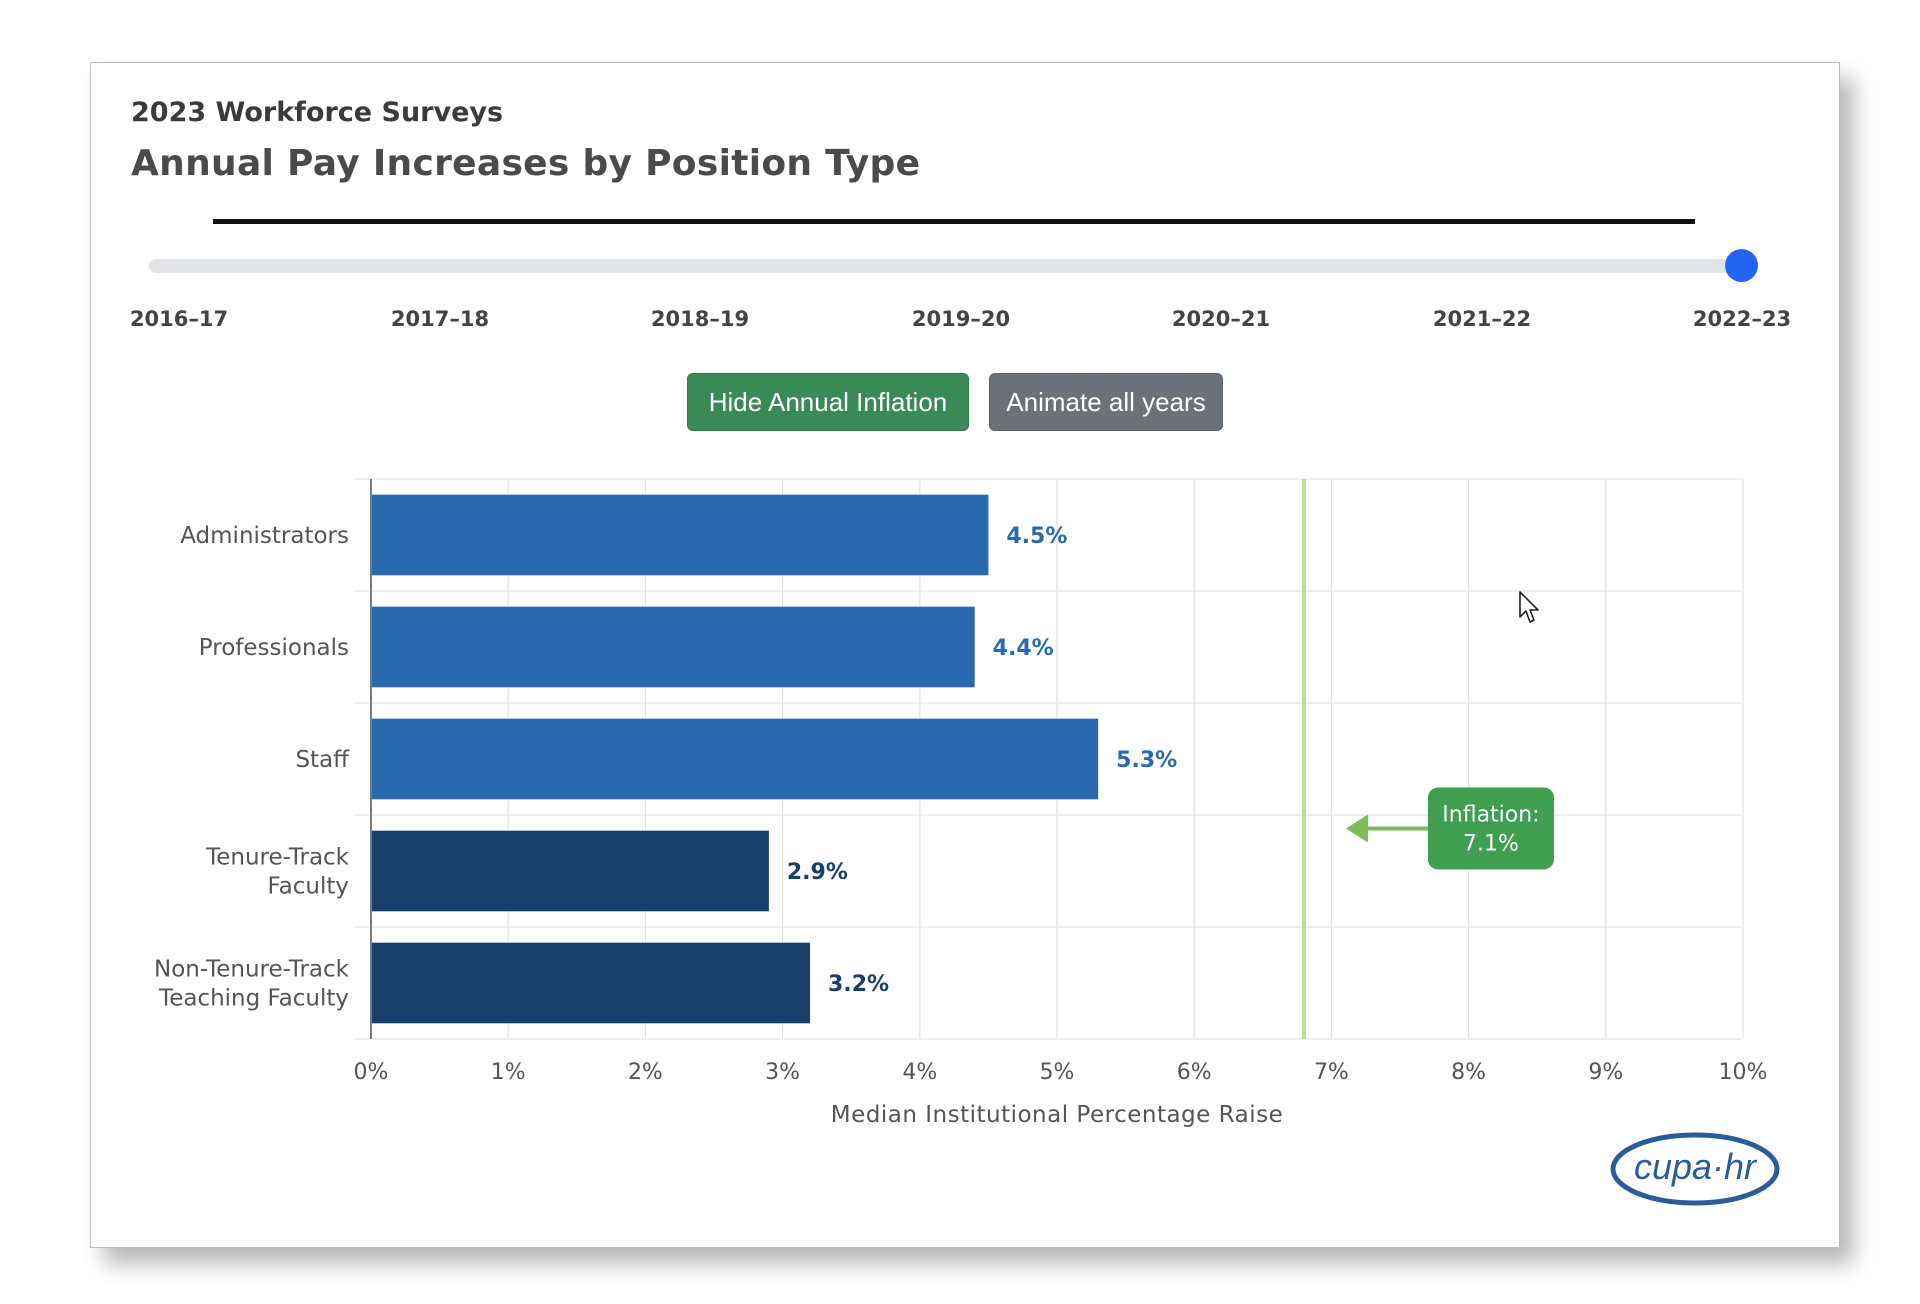  I want to click on year-slider-track, so click(949, 266).